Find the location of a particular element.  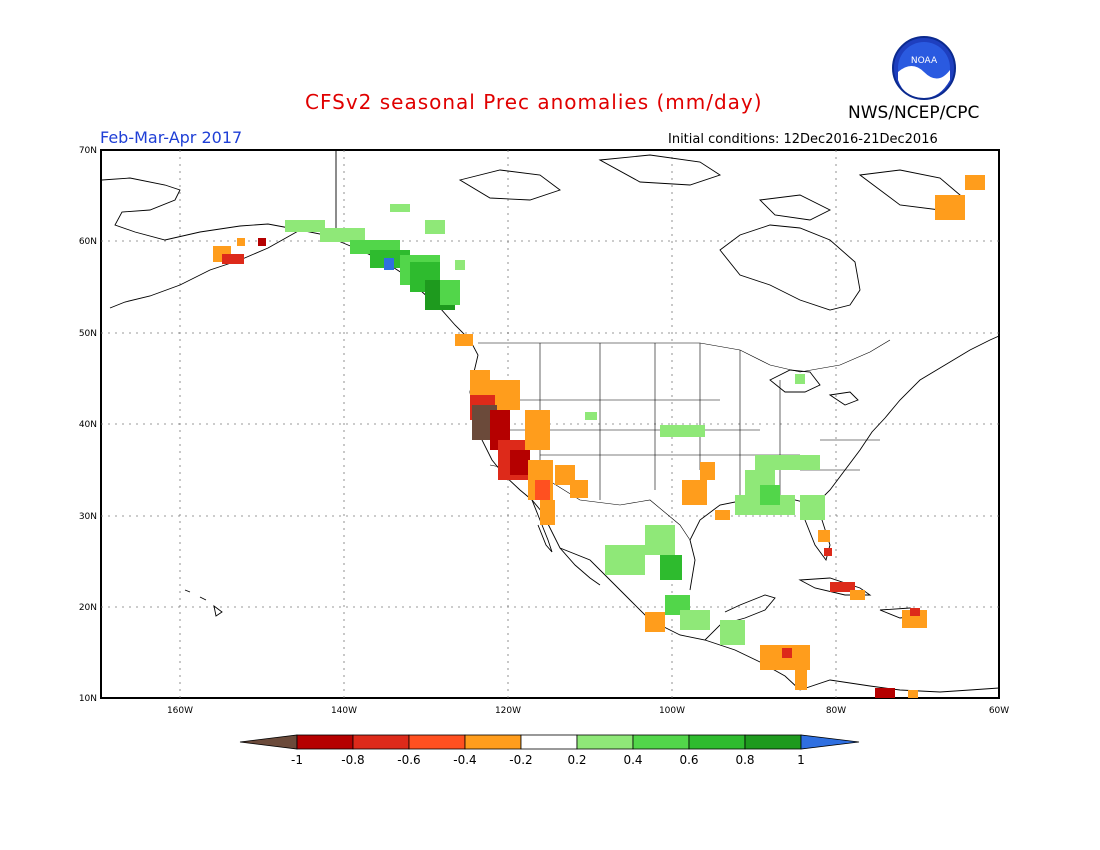

lon-label: 140W is located at coordinates (344, 711).